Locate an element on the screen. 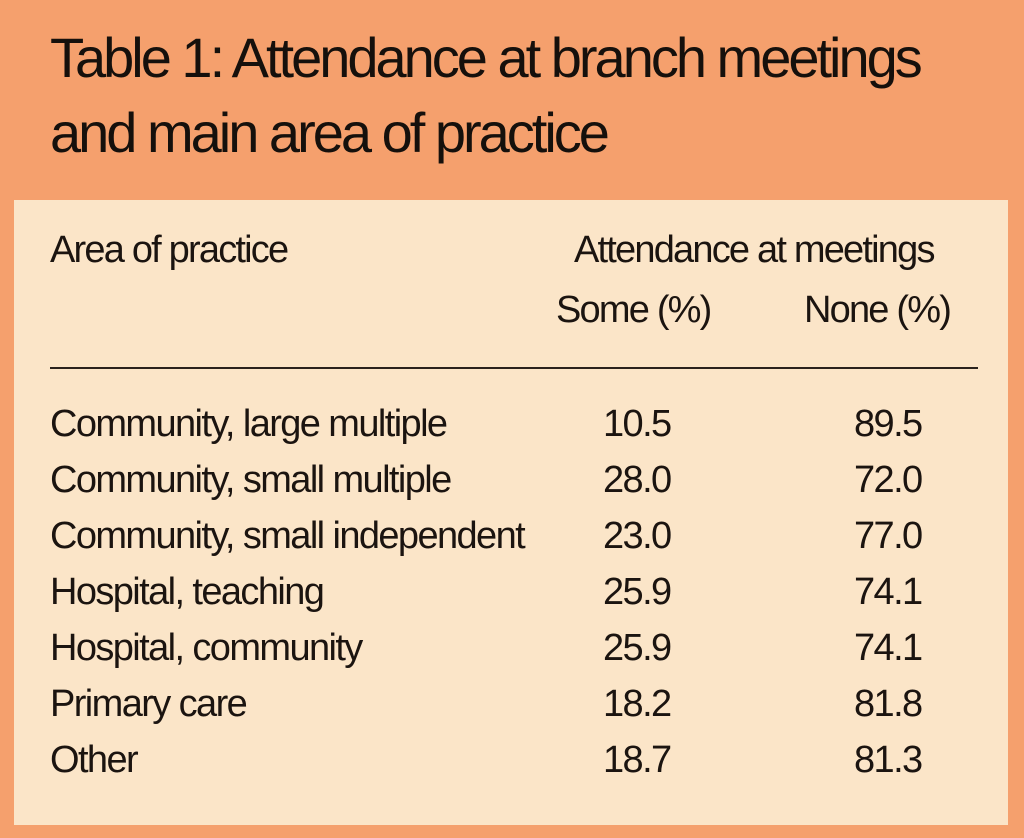 This screenshot has height=838, width=1024. row-none: 81.3 is located at coordinates (888, 760).